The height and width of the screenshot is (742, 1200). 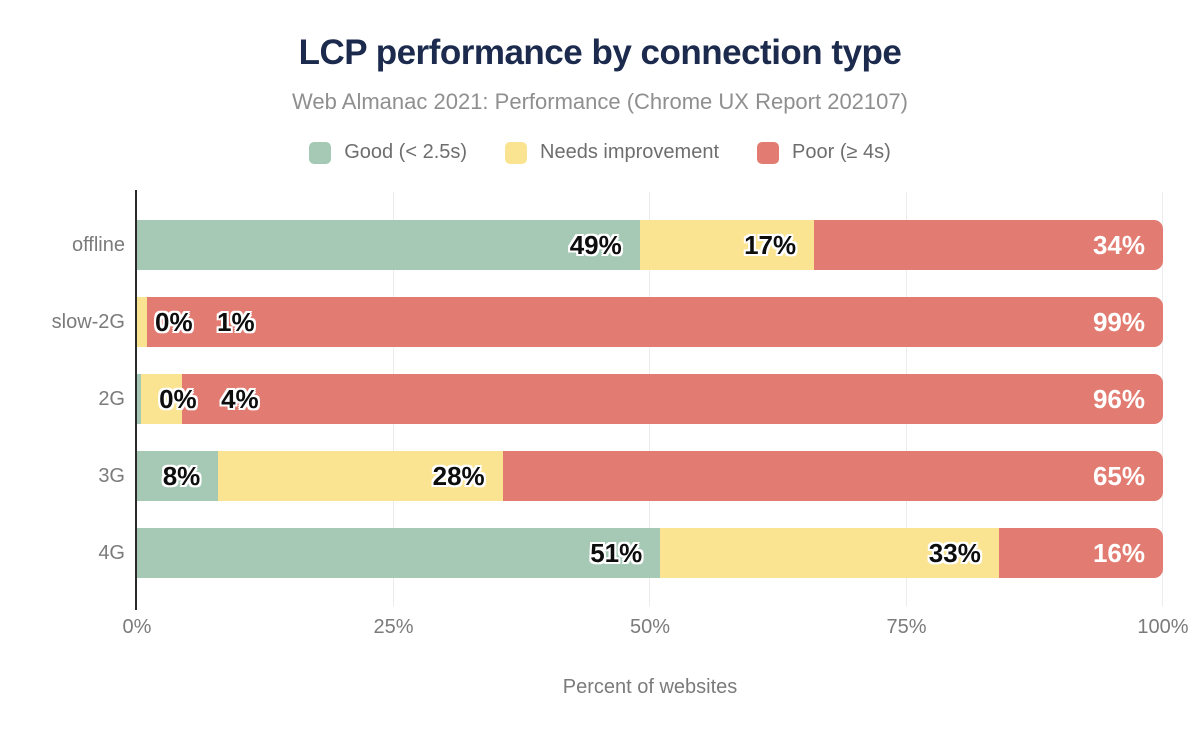 I want to click on value-label: 34%, so click(x=1118, y=245).